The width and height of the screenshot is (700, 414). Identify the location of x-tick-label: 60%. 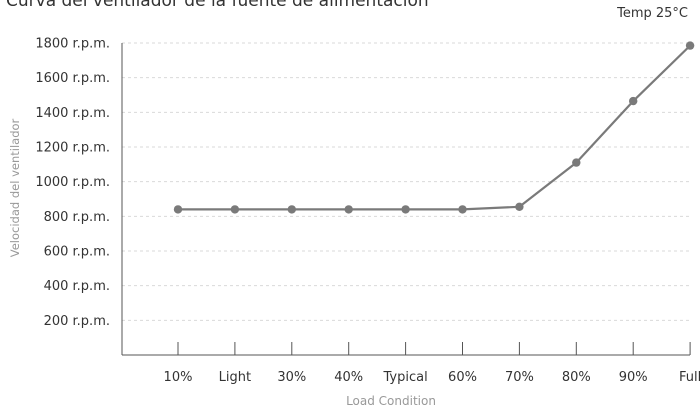
(462, 377).